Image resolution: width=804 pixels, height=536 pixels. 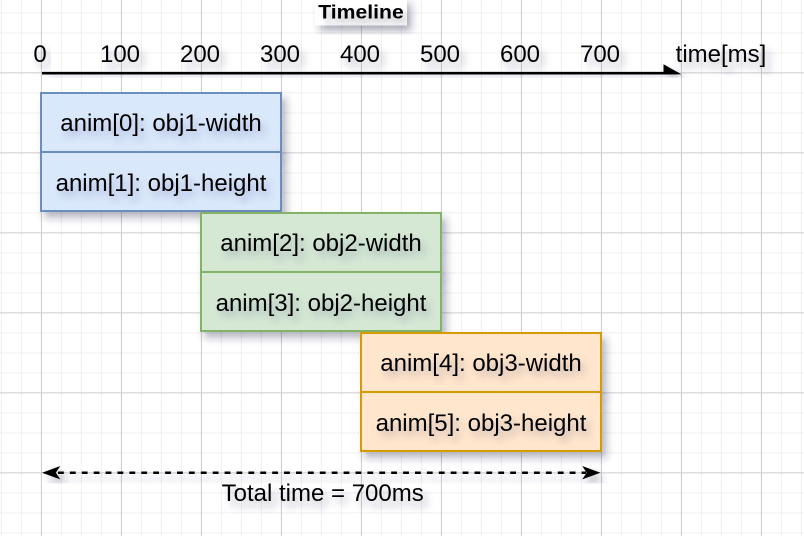 I want to click on svg-text: anim[0]: obj1-width, so click(x=160, y=123).